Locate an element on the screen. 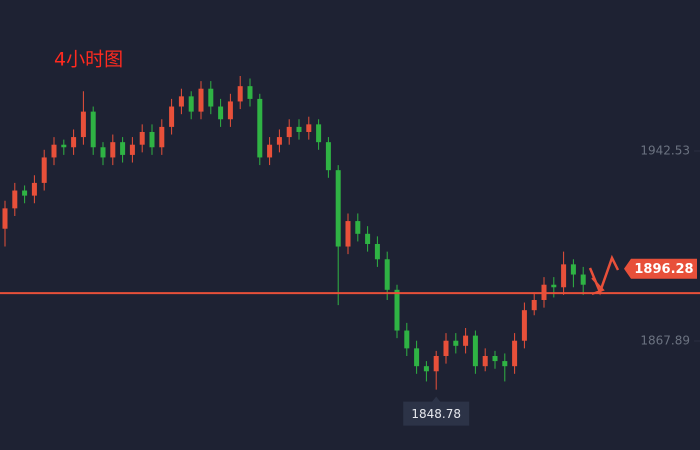  low-marker-label: 1848.78 is located at coordinates (436, 414).